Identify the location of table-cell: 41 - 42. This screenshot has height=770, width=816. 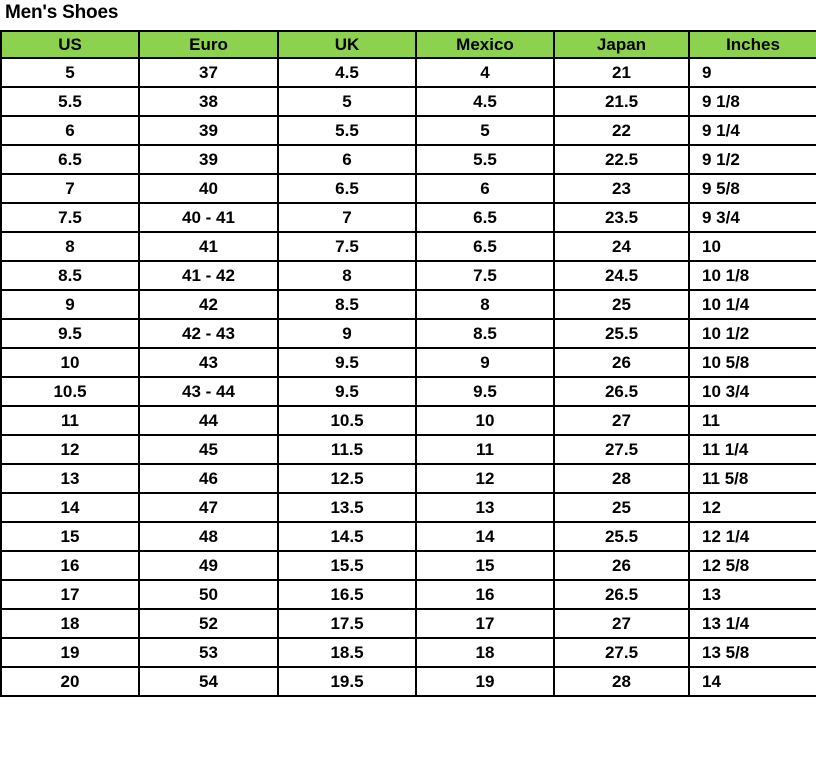
(208, 275).